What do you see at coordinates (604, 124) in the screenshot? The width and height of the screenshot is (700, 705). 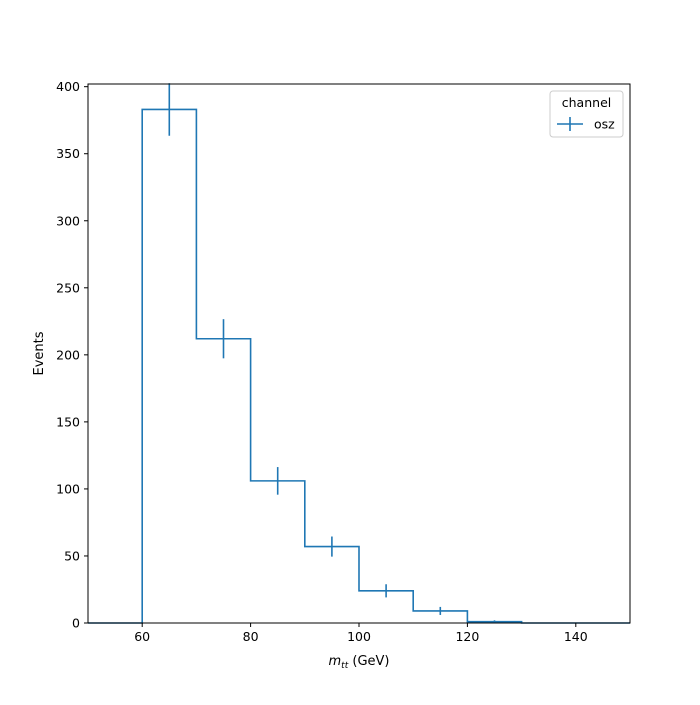 I see `legend-entry-label: osz` at bounding box center [604, 124].